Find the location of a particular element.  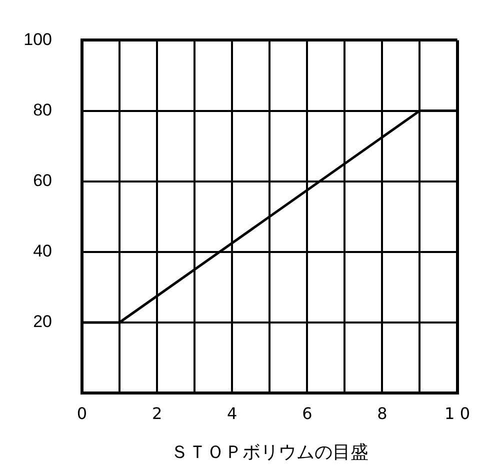

x-tick-label: 1 0 is located at coordinates (457, 413).